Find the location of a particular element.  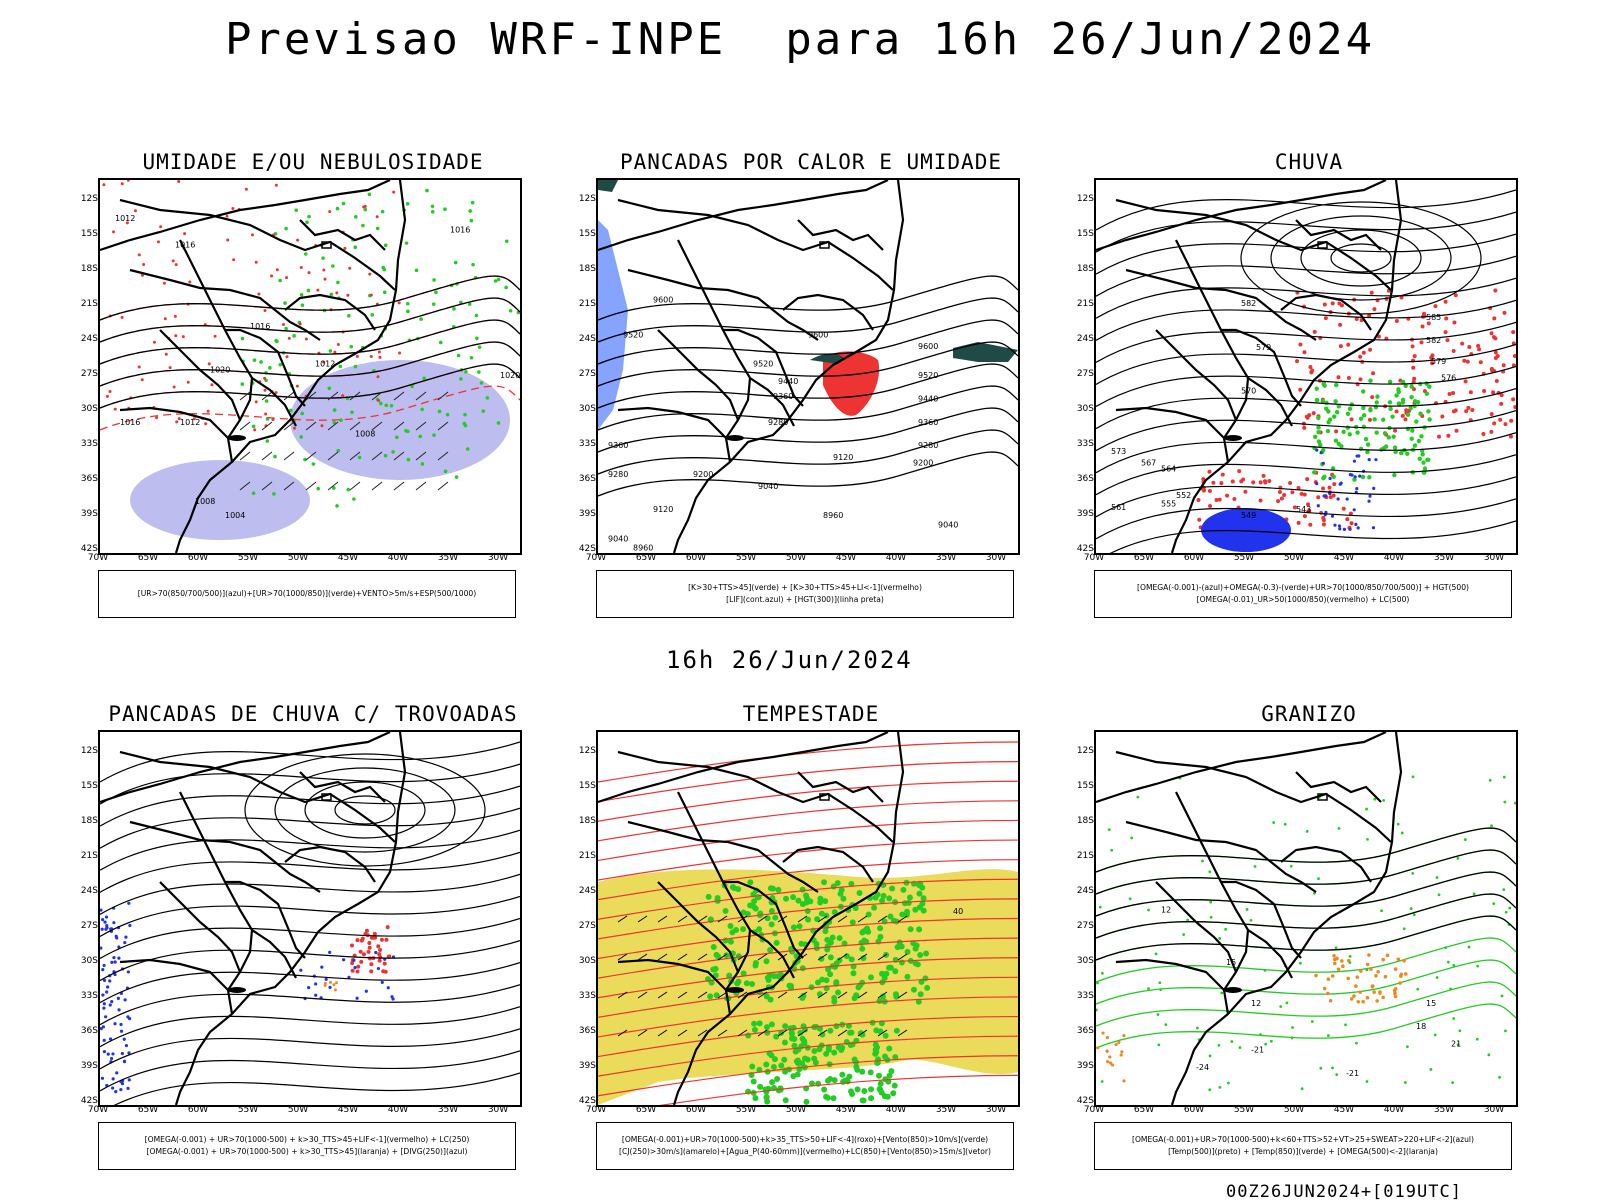

contour-label: 18 is located at coordinates (1421, 1026).